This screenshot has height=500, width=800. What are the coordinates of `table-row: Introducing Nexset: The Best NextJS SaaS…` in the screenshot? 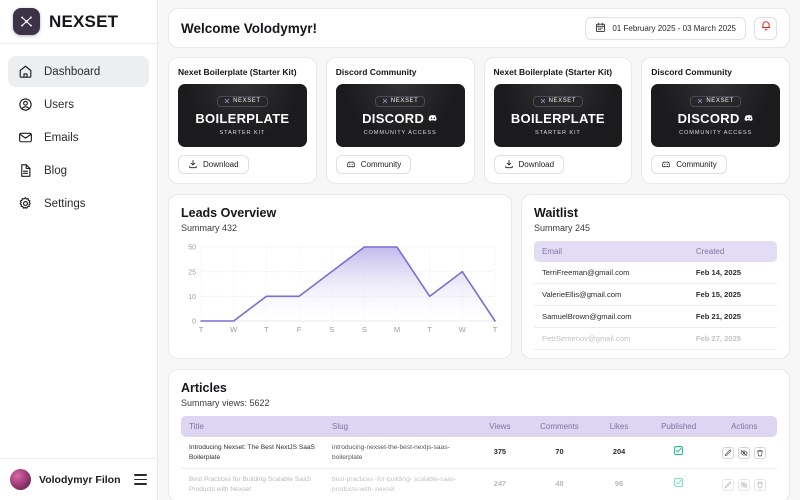 It's located at (479, 453).